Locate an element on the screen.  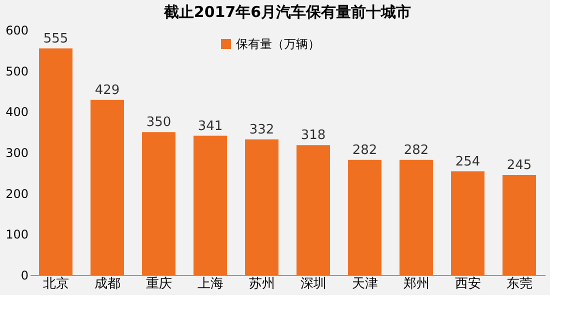
data-label: 429 is located at coordinates (107, 90).